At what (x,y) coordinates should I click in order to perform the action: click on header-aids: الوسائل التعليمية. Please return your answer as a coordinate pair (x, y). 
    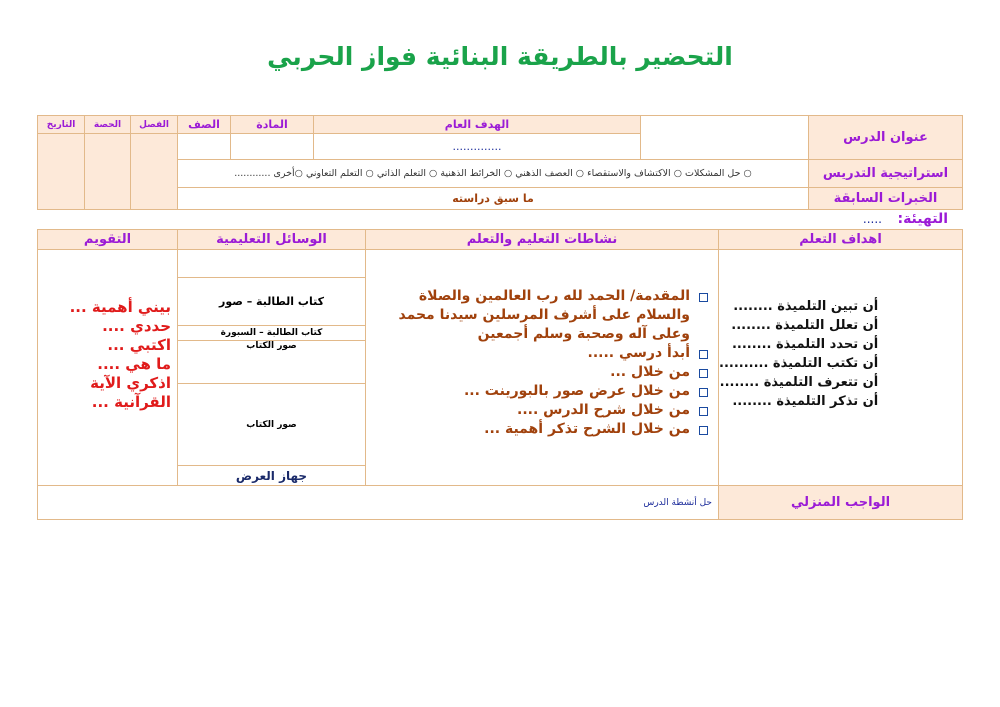
    Looking at the image, I should click on (271, 239).